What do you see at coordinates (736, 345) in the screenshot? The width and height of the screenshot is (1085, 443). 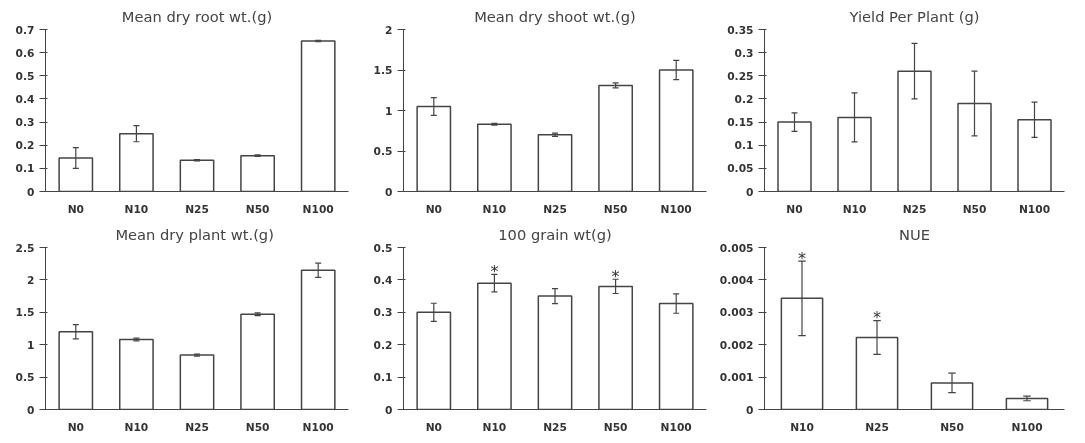 I see `y-tick-label: 0.002` at bounding box center [736, 345].